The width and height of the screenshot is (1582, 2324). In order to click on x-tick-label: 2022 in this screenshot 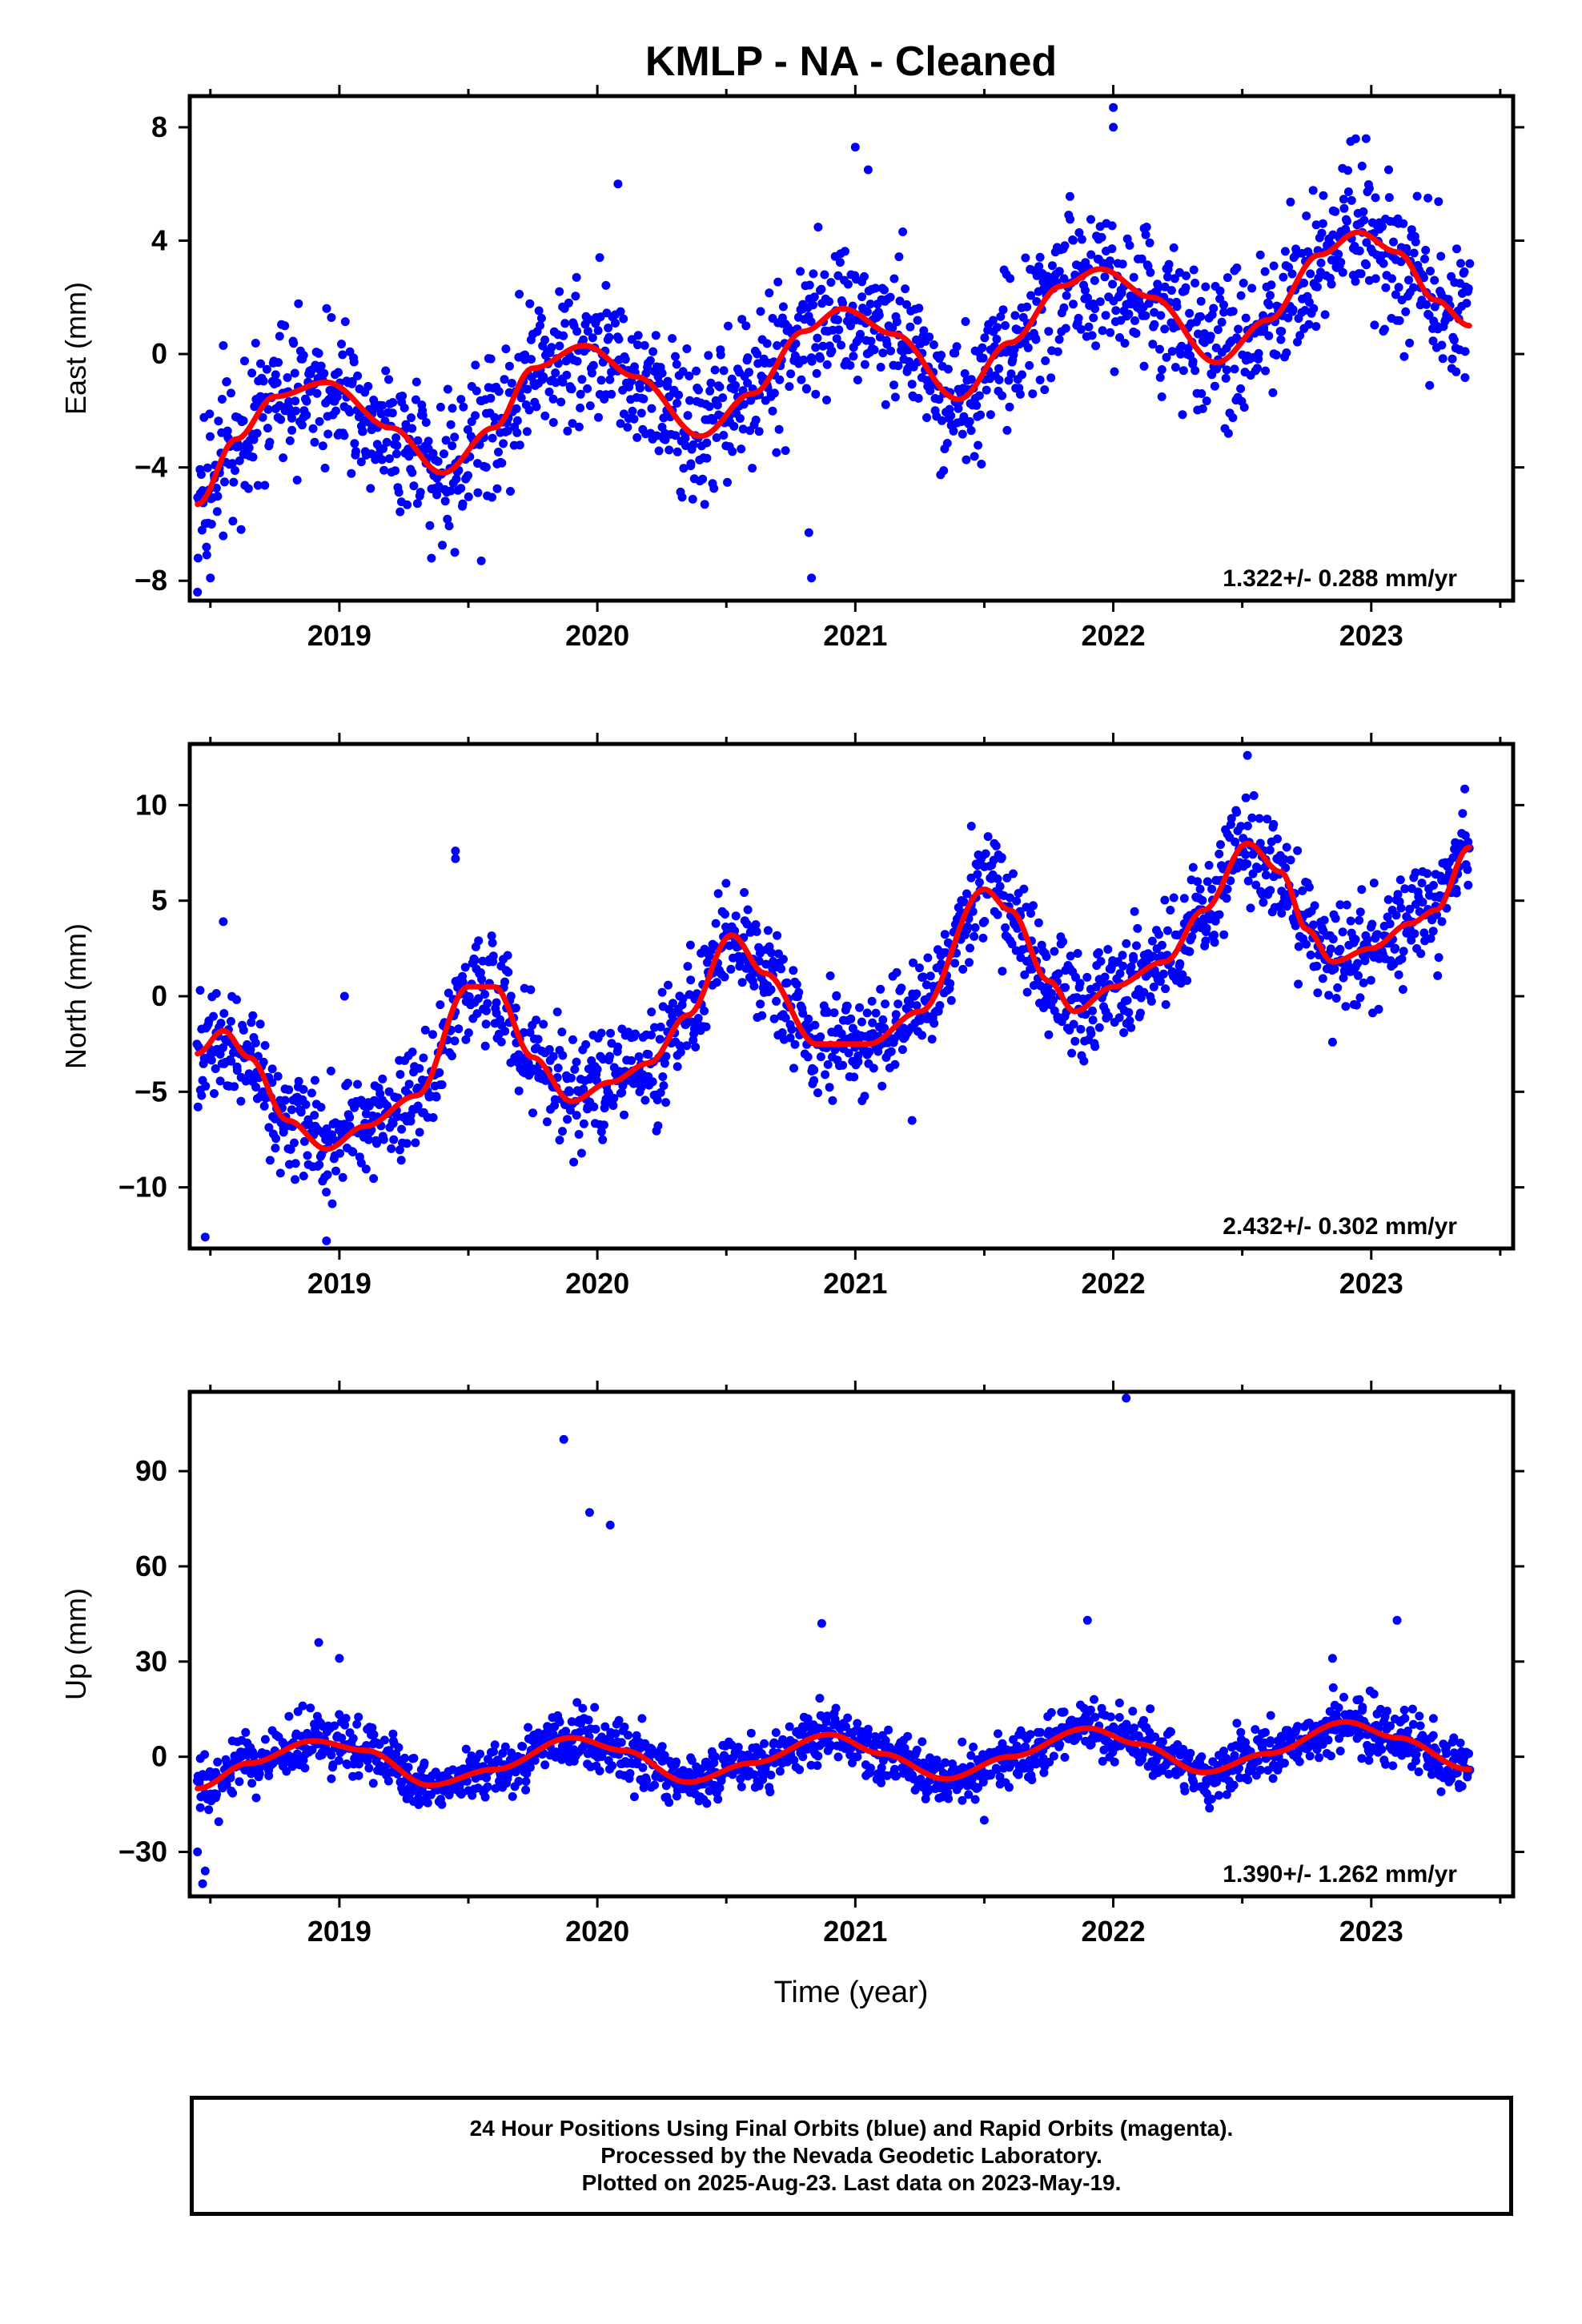, I will do `click(1114, 1283)`.